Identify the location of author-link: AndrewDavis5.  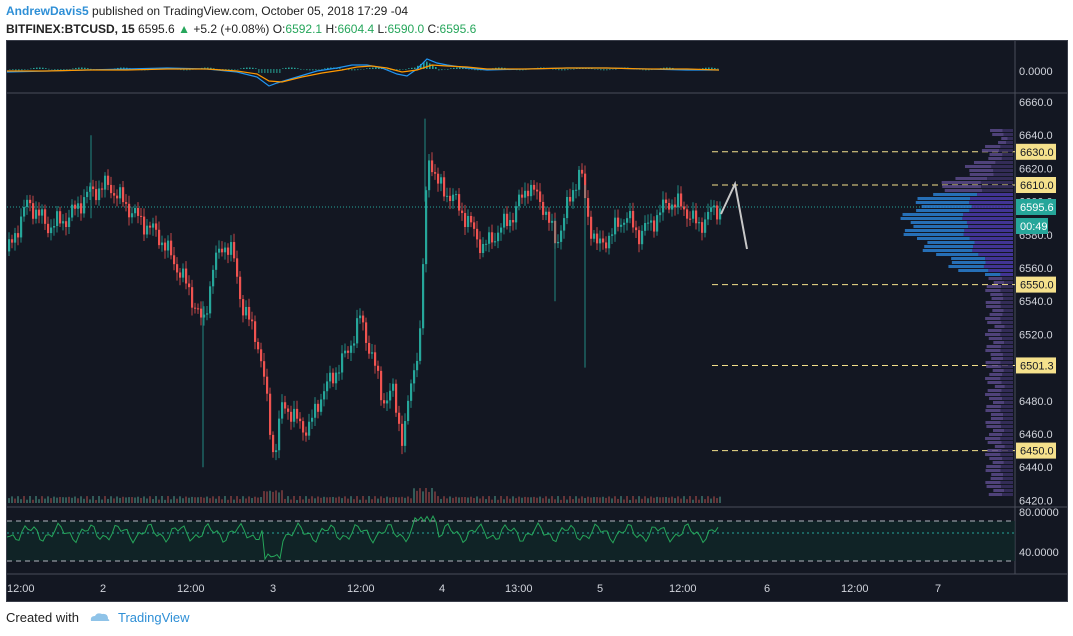
(47, 11).